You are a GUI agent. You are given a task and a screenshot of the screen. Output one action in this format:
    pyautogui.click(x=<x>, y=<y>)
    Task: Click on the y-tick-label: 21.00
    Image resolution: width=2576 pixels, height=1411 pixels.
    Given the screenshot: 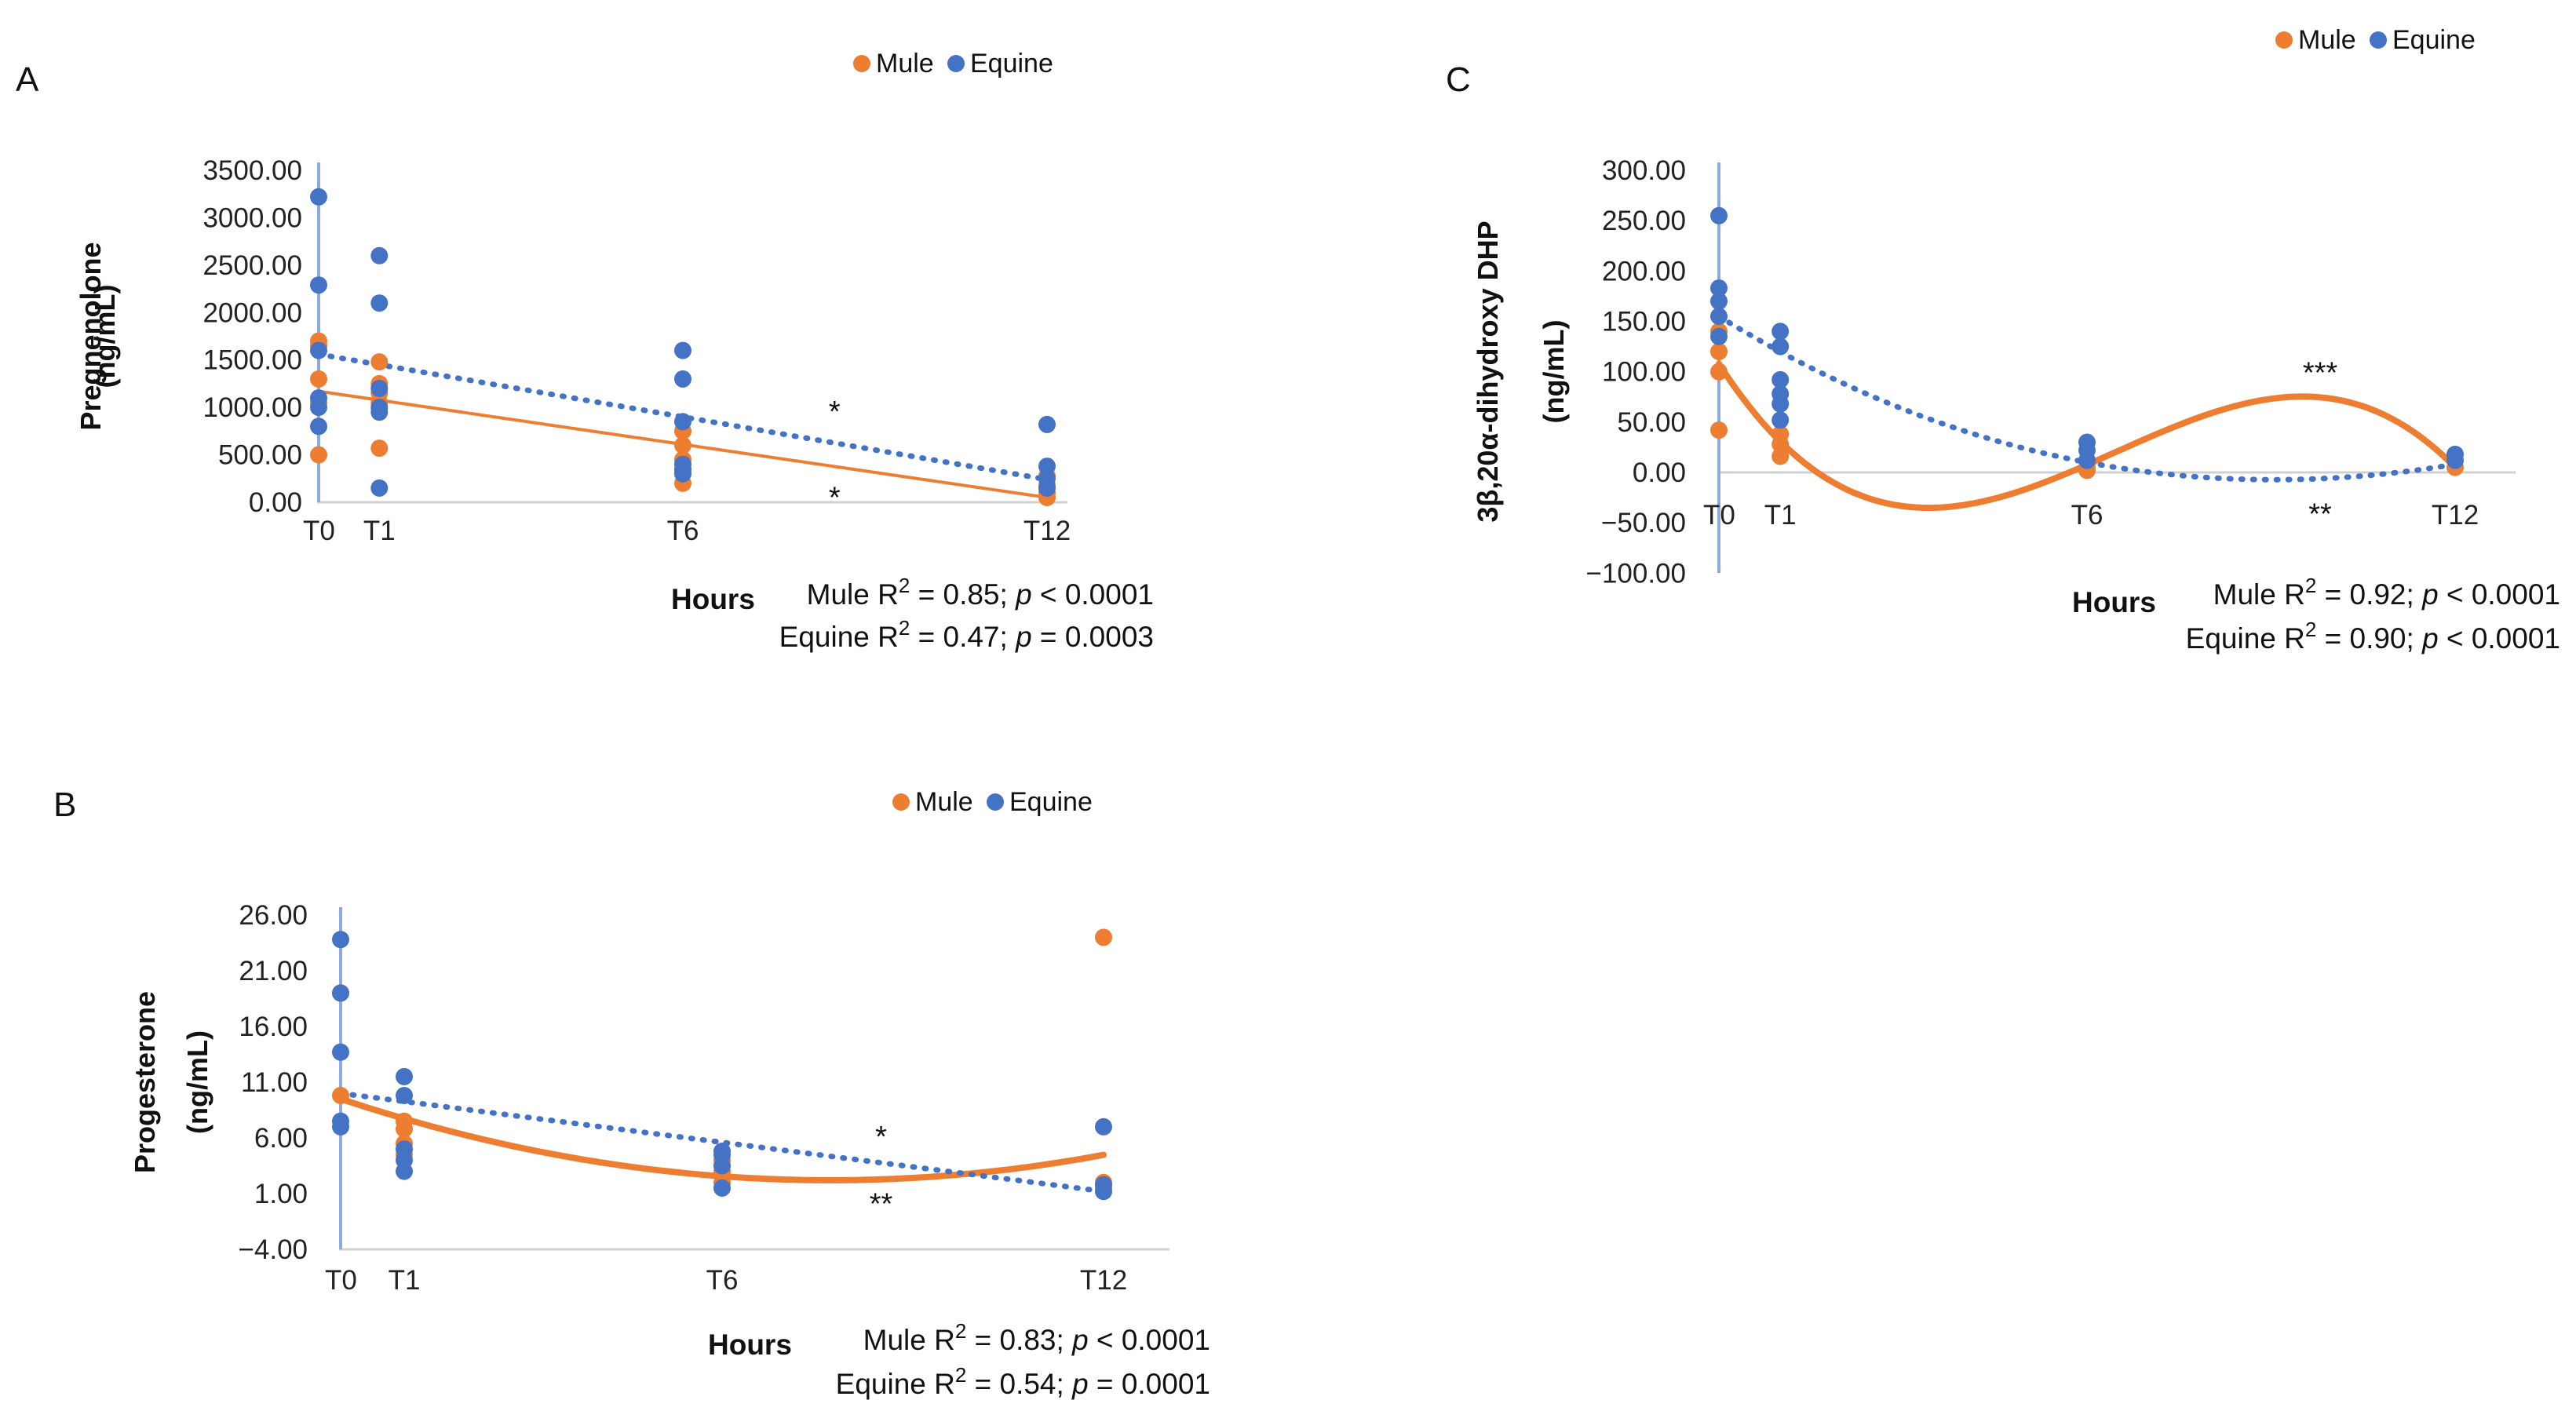 What is the action you would take?
    pyautogui.click(x=273, y=971)
    